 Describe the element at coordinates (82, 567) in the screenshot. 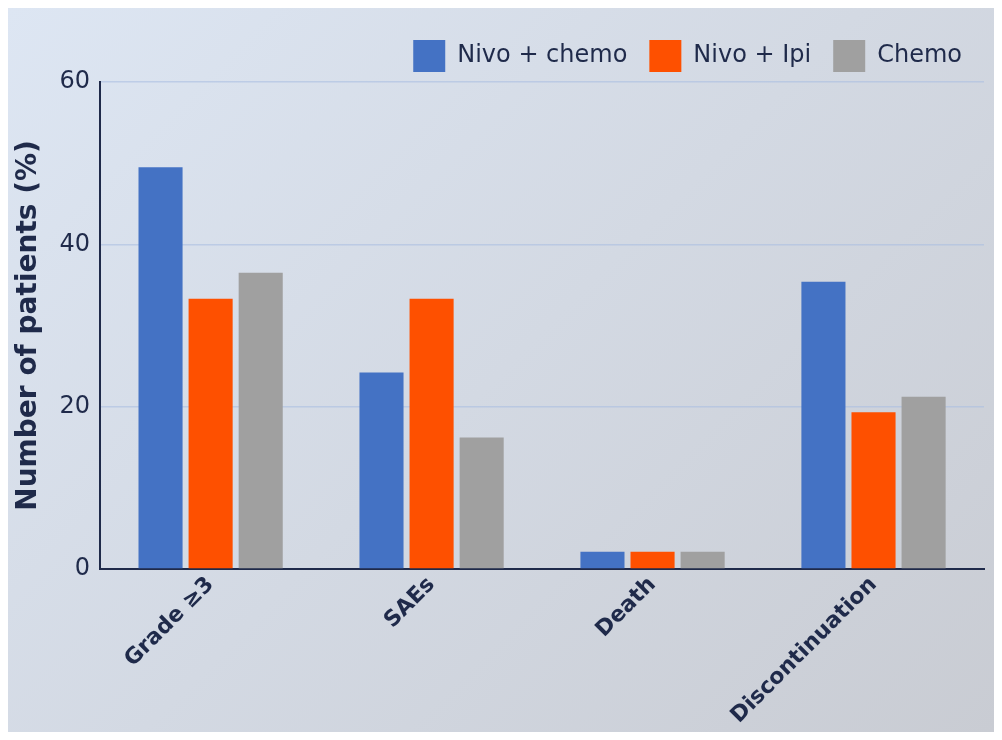

I see `y-tick-label: 0` at that location.